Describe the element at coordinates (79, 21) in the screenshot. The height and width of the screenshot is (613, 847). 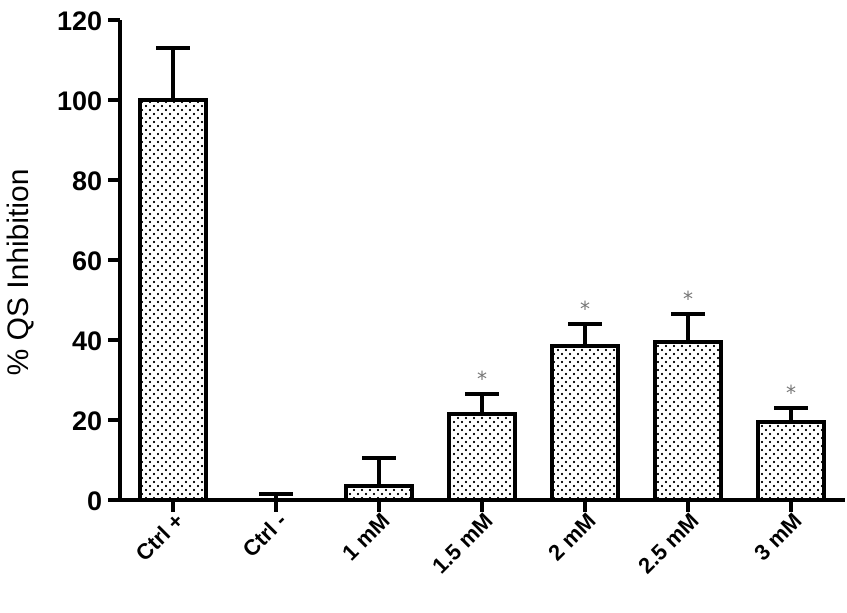
I see `y-tick-label: 120` at that location.